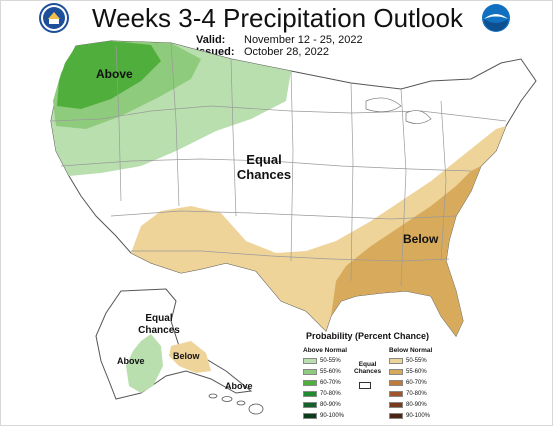 The image size is (553, 427). What do you see at coordinates (303, 40) in the screenshot?
I see `valid-value: November 12 - 25, 2022` at bounding box center [303, 40].